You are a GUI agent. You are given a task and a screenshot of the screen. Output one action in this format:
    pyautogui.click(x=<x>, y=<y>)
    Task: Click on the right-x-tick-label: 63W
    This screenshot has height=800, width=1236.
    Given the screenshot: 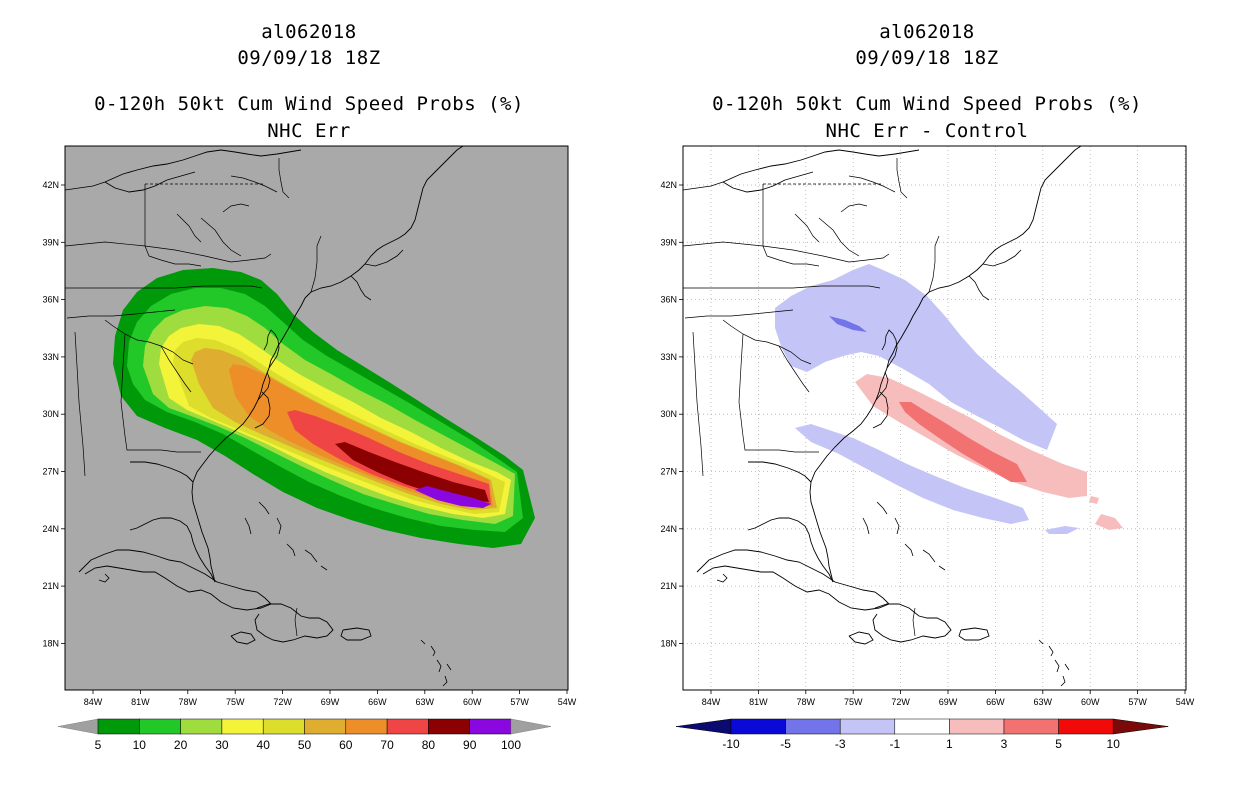 What is the action you would take?
    pyautogui.click(x=1043, y=702)
    